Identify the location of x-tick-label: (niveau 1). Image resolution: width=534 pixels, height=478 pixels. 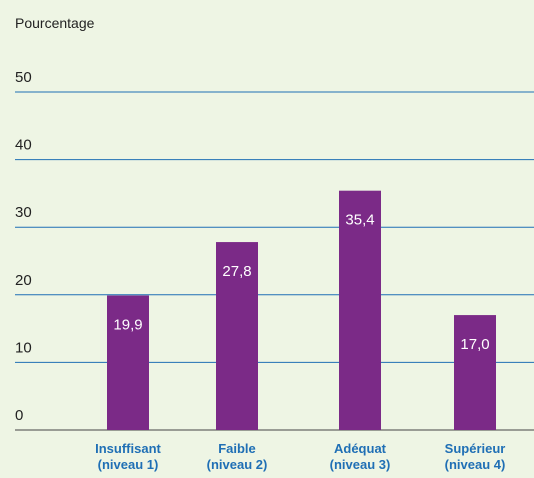
(128, 464).